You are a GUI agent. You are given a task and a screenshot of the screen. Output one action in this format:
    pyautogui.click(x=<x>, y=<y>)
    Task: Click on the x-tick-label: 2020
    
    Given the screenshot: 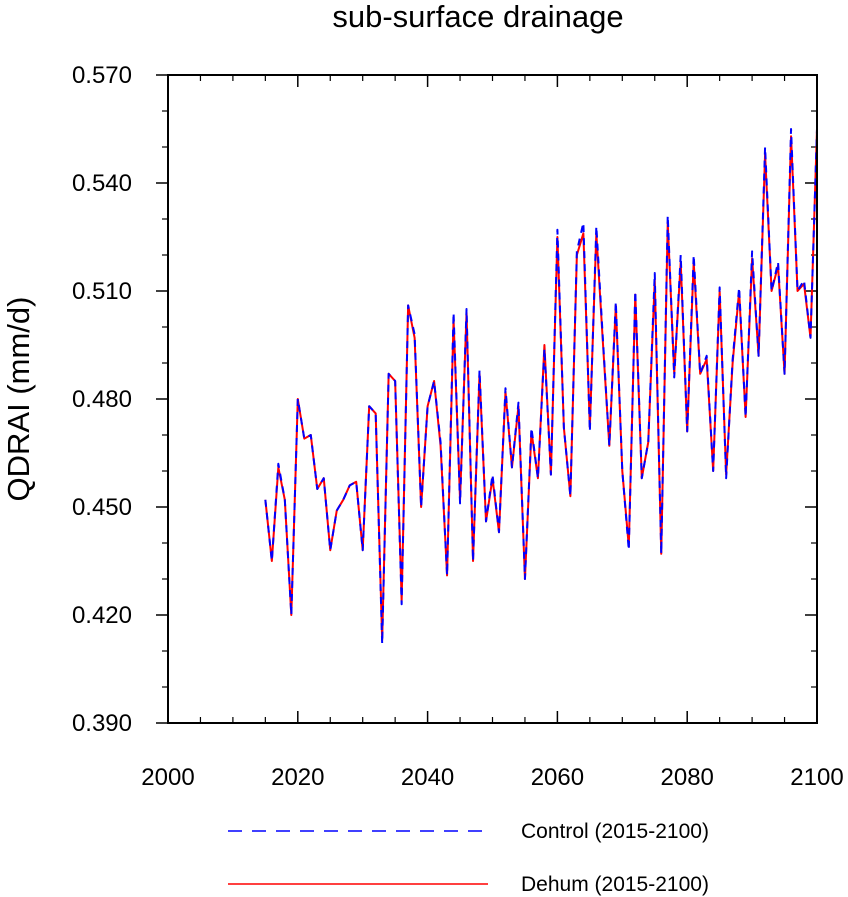 What is the action you would take?
    pyautogui.click(x=297, y=777)
    